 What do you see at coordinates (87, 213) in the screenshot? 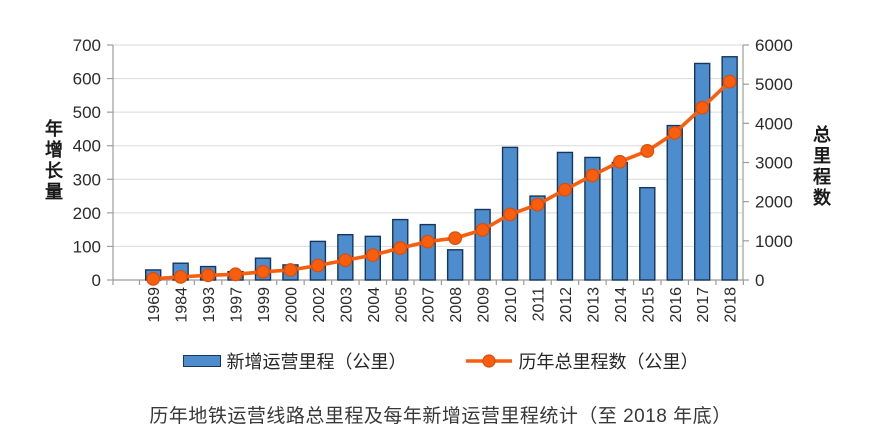
I see `left-tick-label: 200` at bounding box center [87, 213].